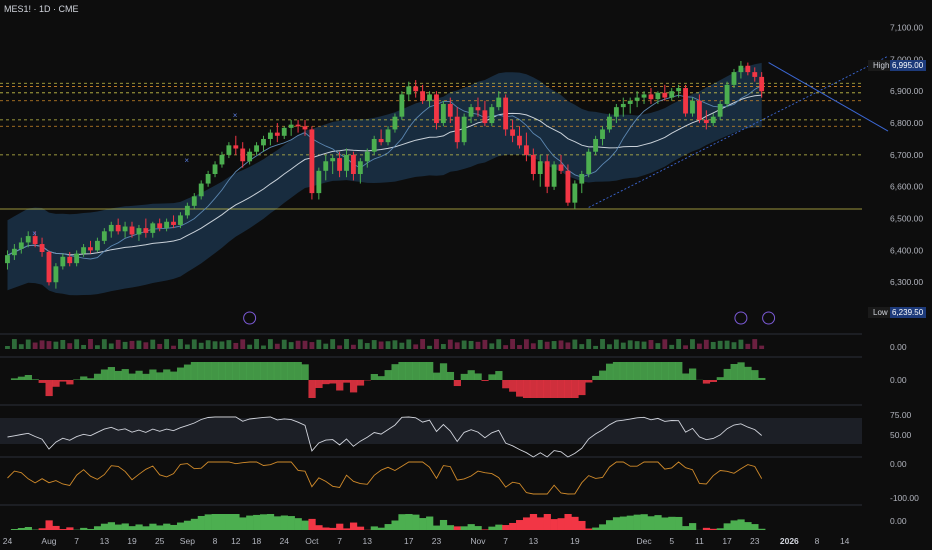 This screenshot has width=932, height=550. What do you see at coordinates (828, 97) in the screenshot?
I see `trend-resistance-line` at bounding box center [828, 97].